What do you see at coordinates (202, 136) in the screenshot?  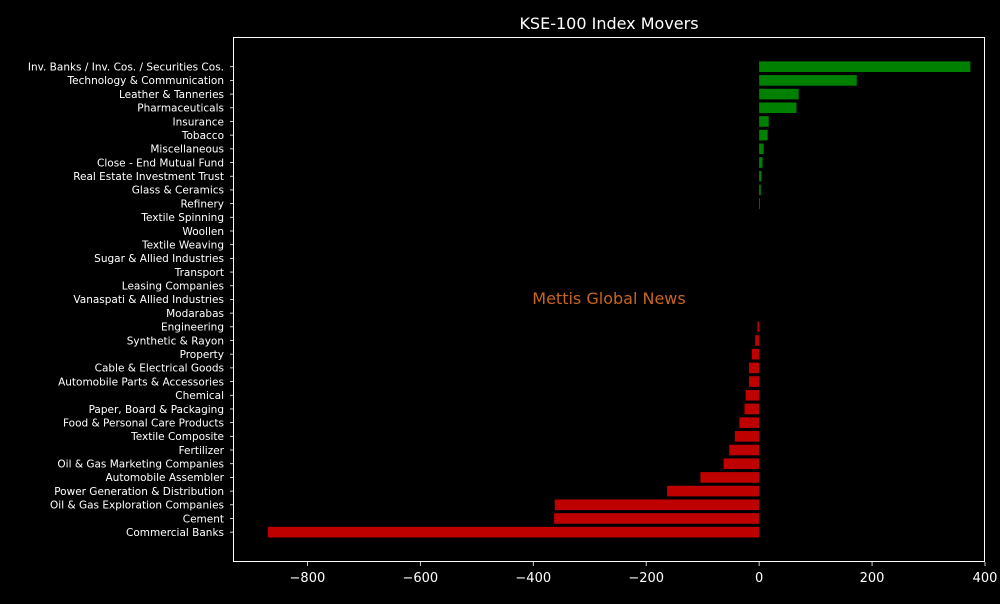 I see `y-tick-label: Tobacco` at bounding box center [202, 136].